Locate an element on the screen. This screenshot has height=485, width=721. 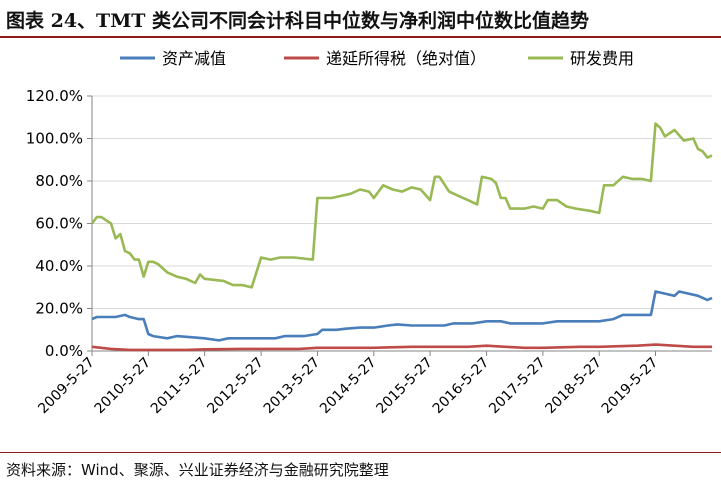
y-tick-label: 80.0% is located at coordinates (59, 181).